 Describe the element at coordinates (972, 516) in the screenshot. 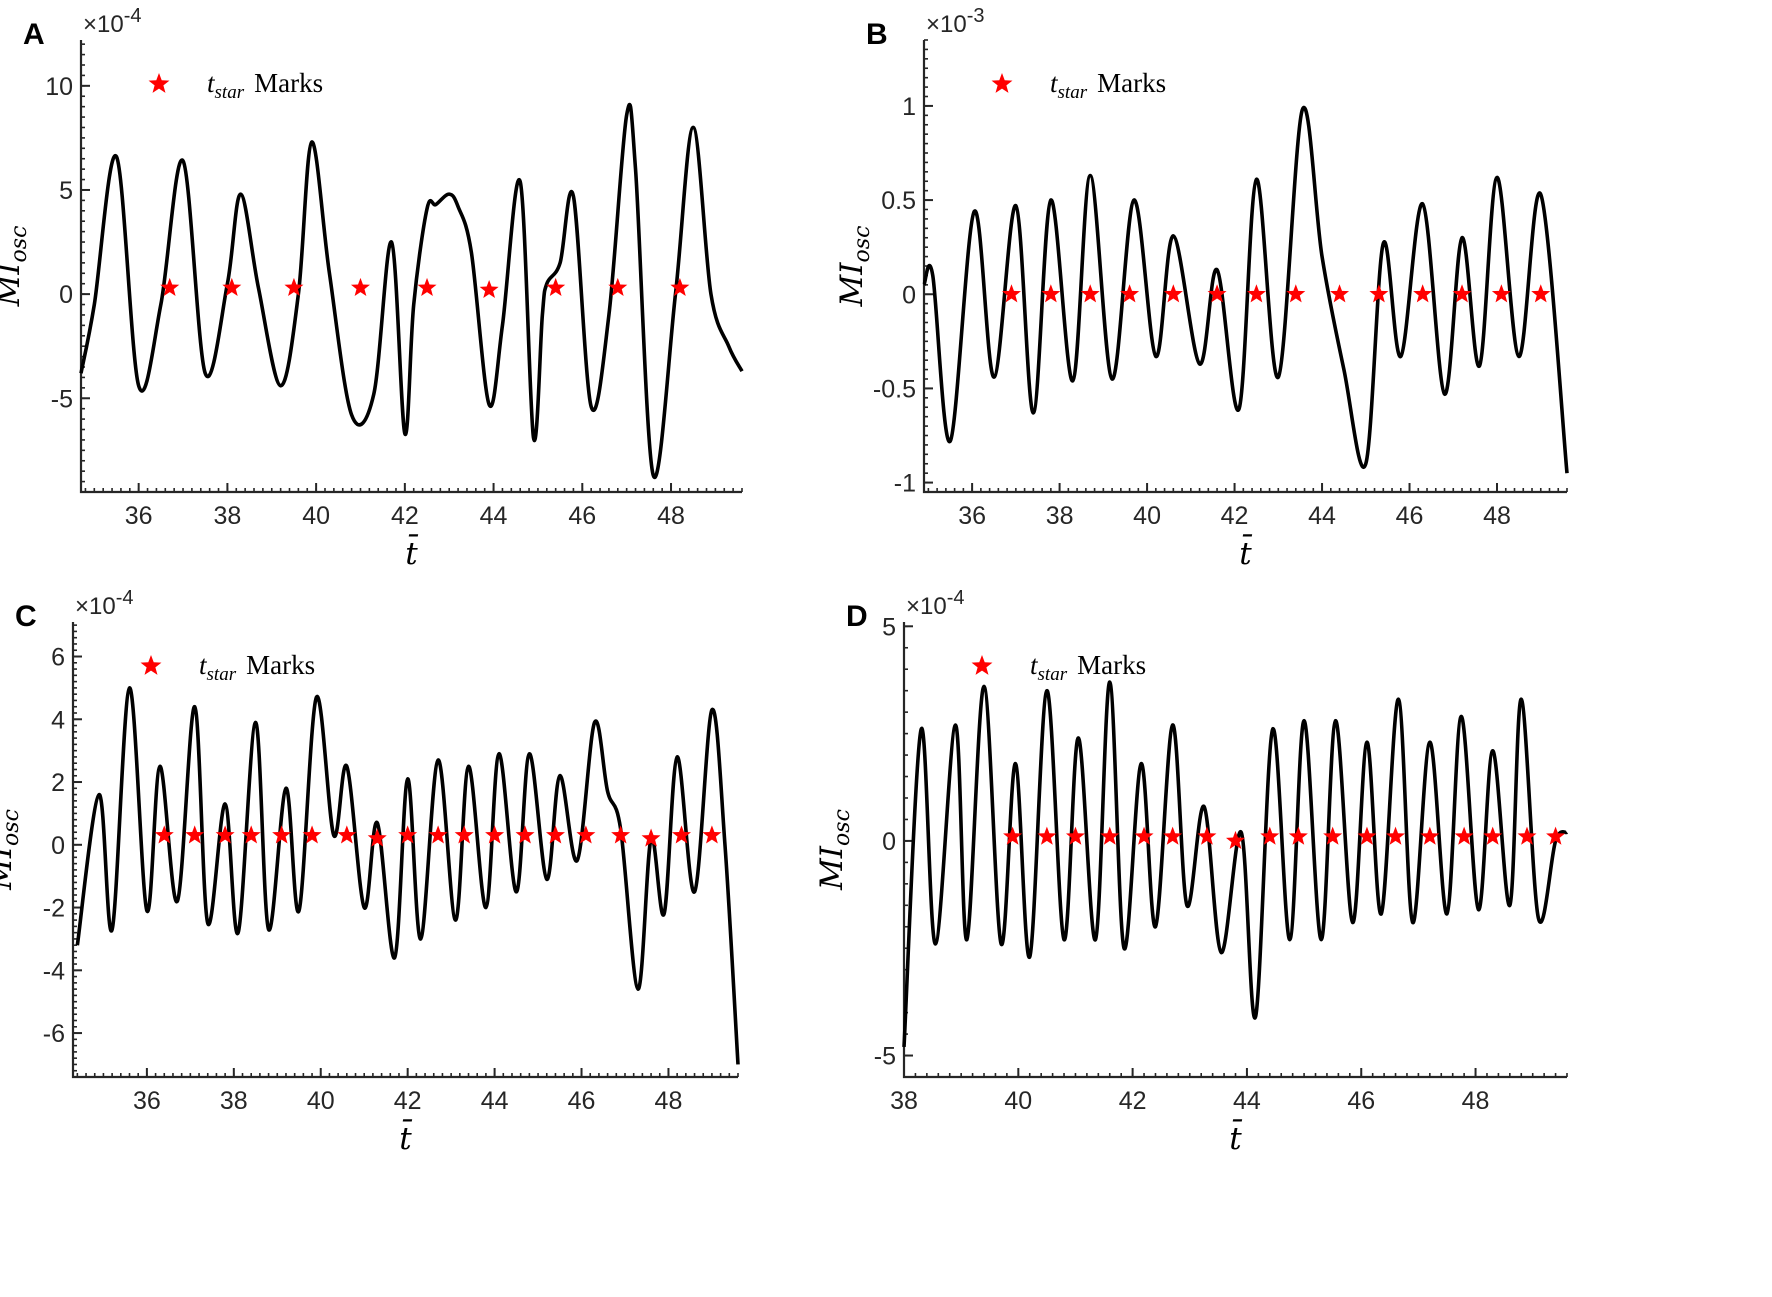

I see `x-tick-label: 36` at that location.